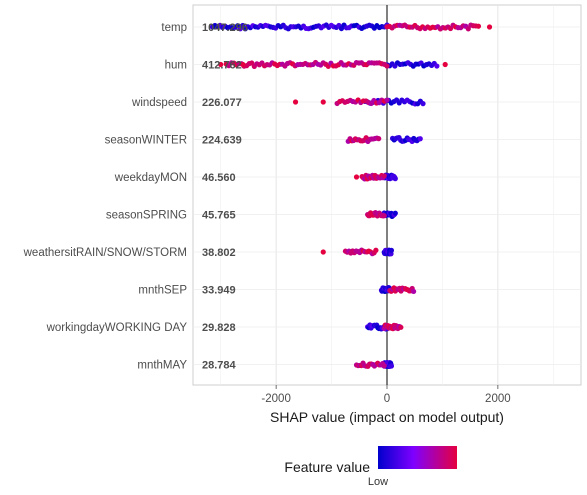 Image resolution: width=587 pixels, height=495 pixels. Describe the element at coordinates (327, 467) in the screenshot. I see `legend-title: Feature value` at that location.